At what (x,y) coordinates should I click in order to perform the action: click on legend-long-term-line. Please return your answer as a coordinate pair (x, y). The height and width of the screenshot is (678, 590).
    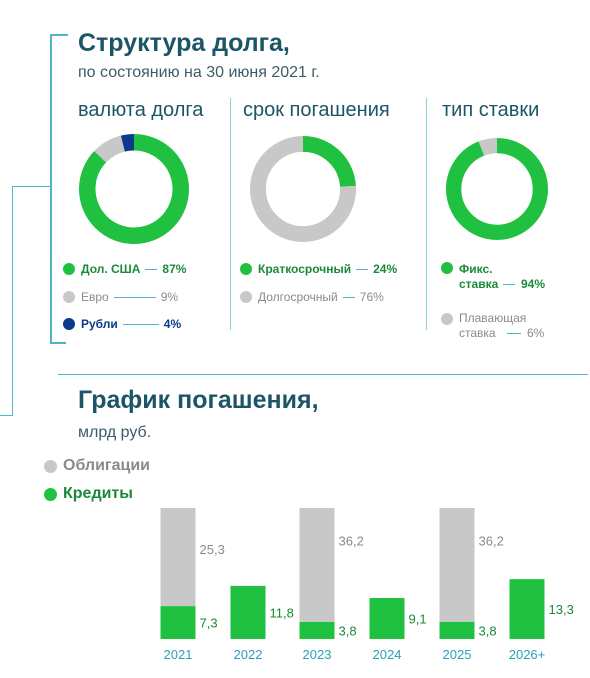
    Looking at the image, I should click on (348, 297).